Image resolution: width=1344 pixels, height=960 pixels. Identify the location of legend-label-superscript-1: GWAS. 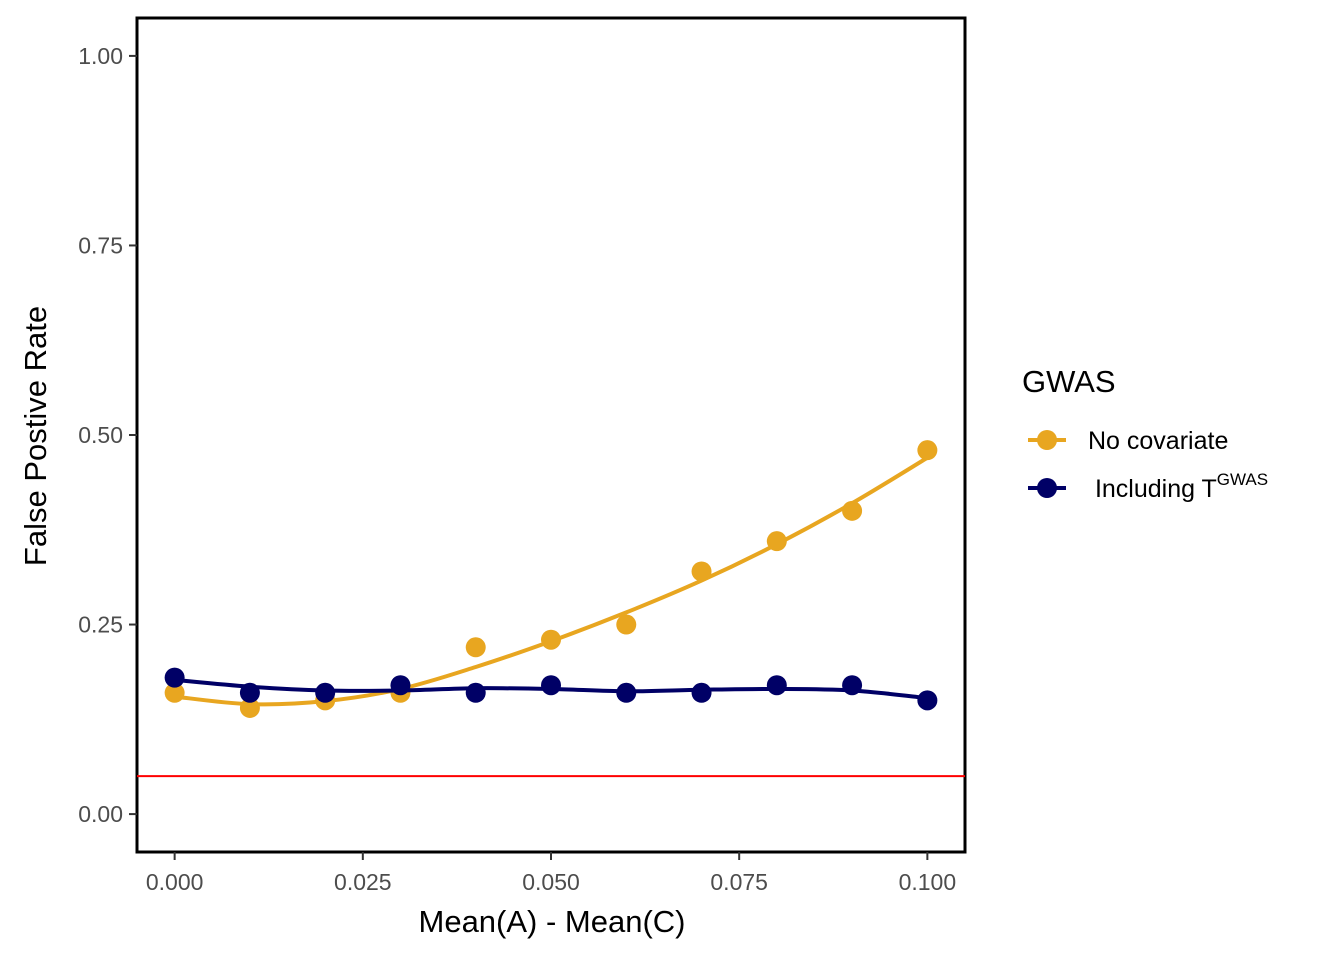
(1242, 479).